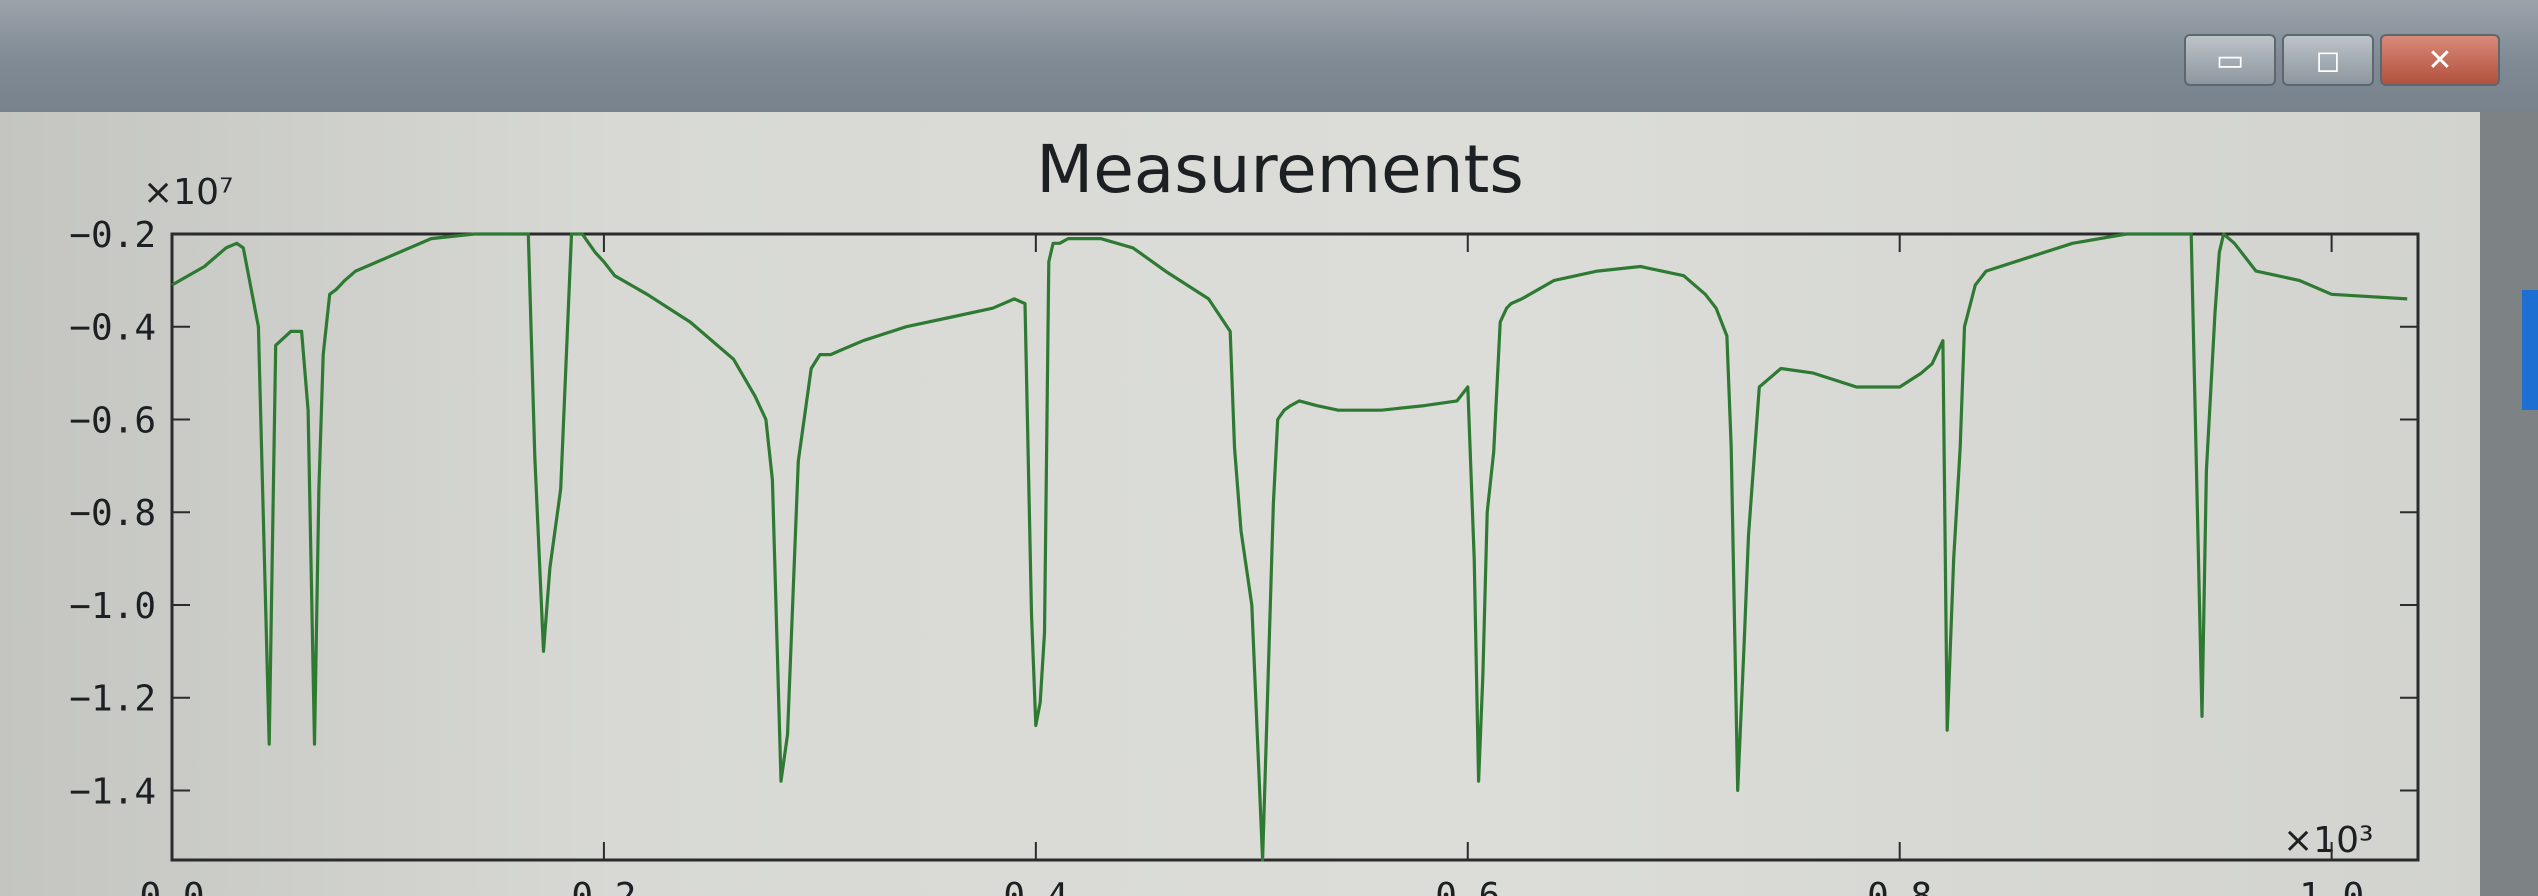 The image size is (2538, 896). What do you see at coordinates (1280, 169) in the screenshot?
I see `chart-title: Measurements` at bounding box center [1280, 169].